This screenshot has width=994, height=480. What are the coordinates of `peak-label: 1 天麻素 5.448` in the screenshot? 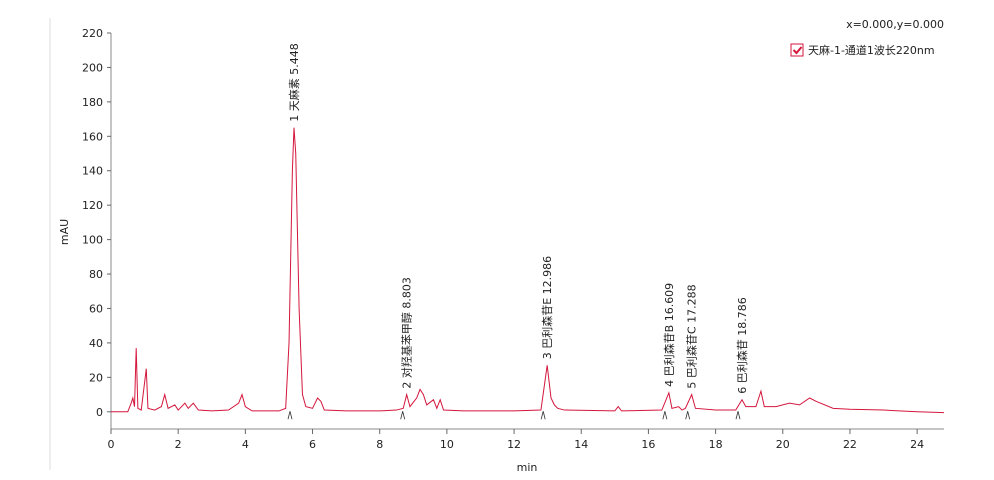 It's located at (294, 82).